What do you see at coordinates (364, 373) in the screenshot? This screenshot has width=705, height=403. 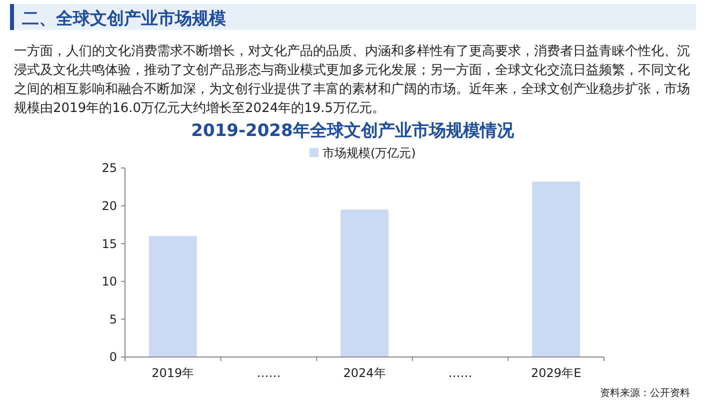 I see `x-tick-label: 2024年` at bounding box center [364, 373].